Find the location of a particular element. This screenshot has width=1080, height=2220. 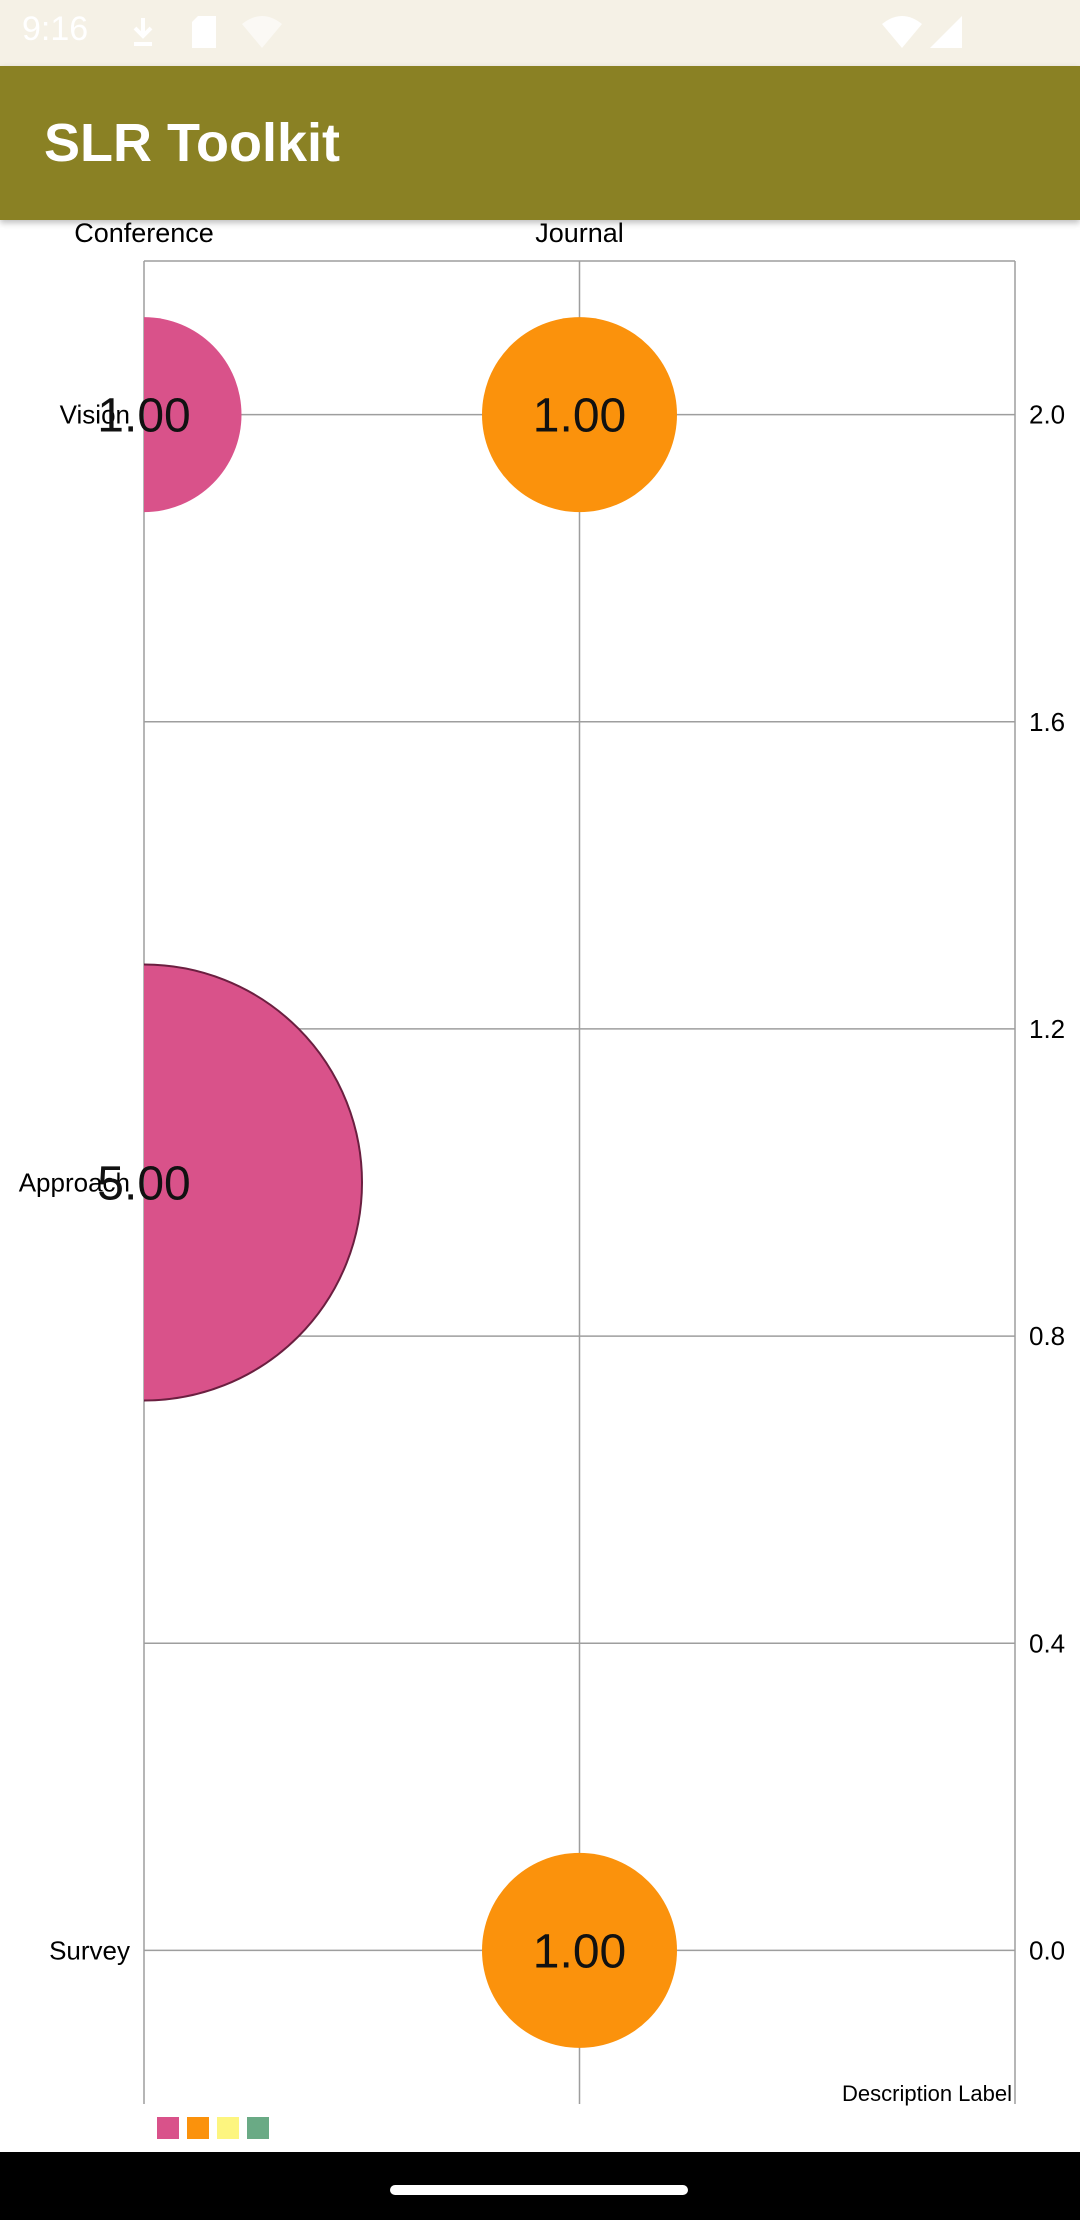

bubble-value-label: 5.00 is located at coordinates (143, 1184).